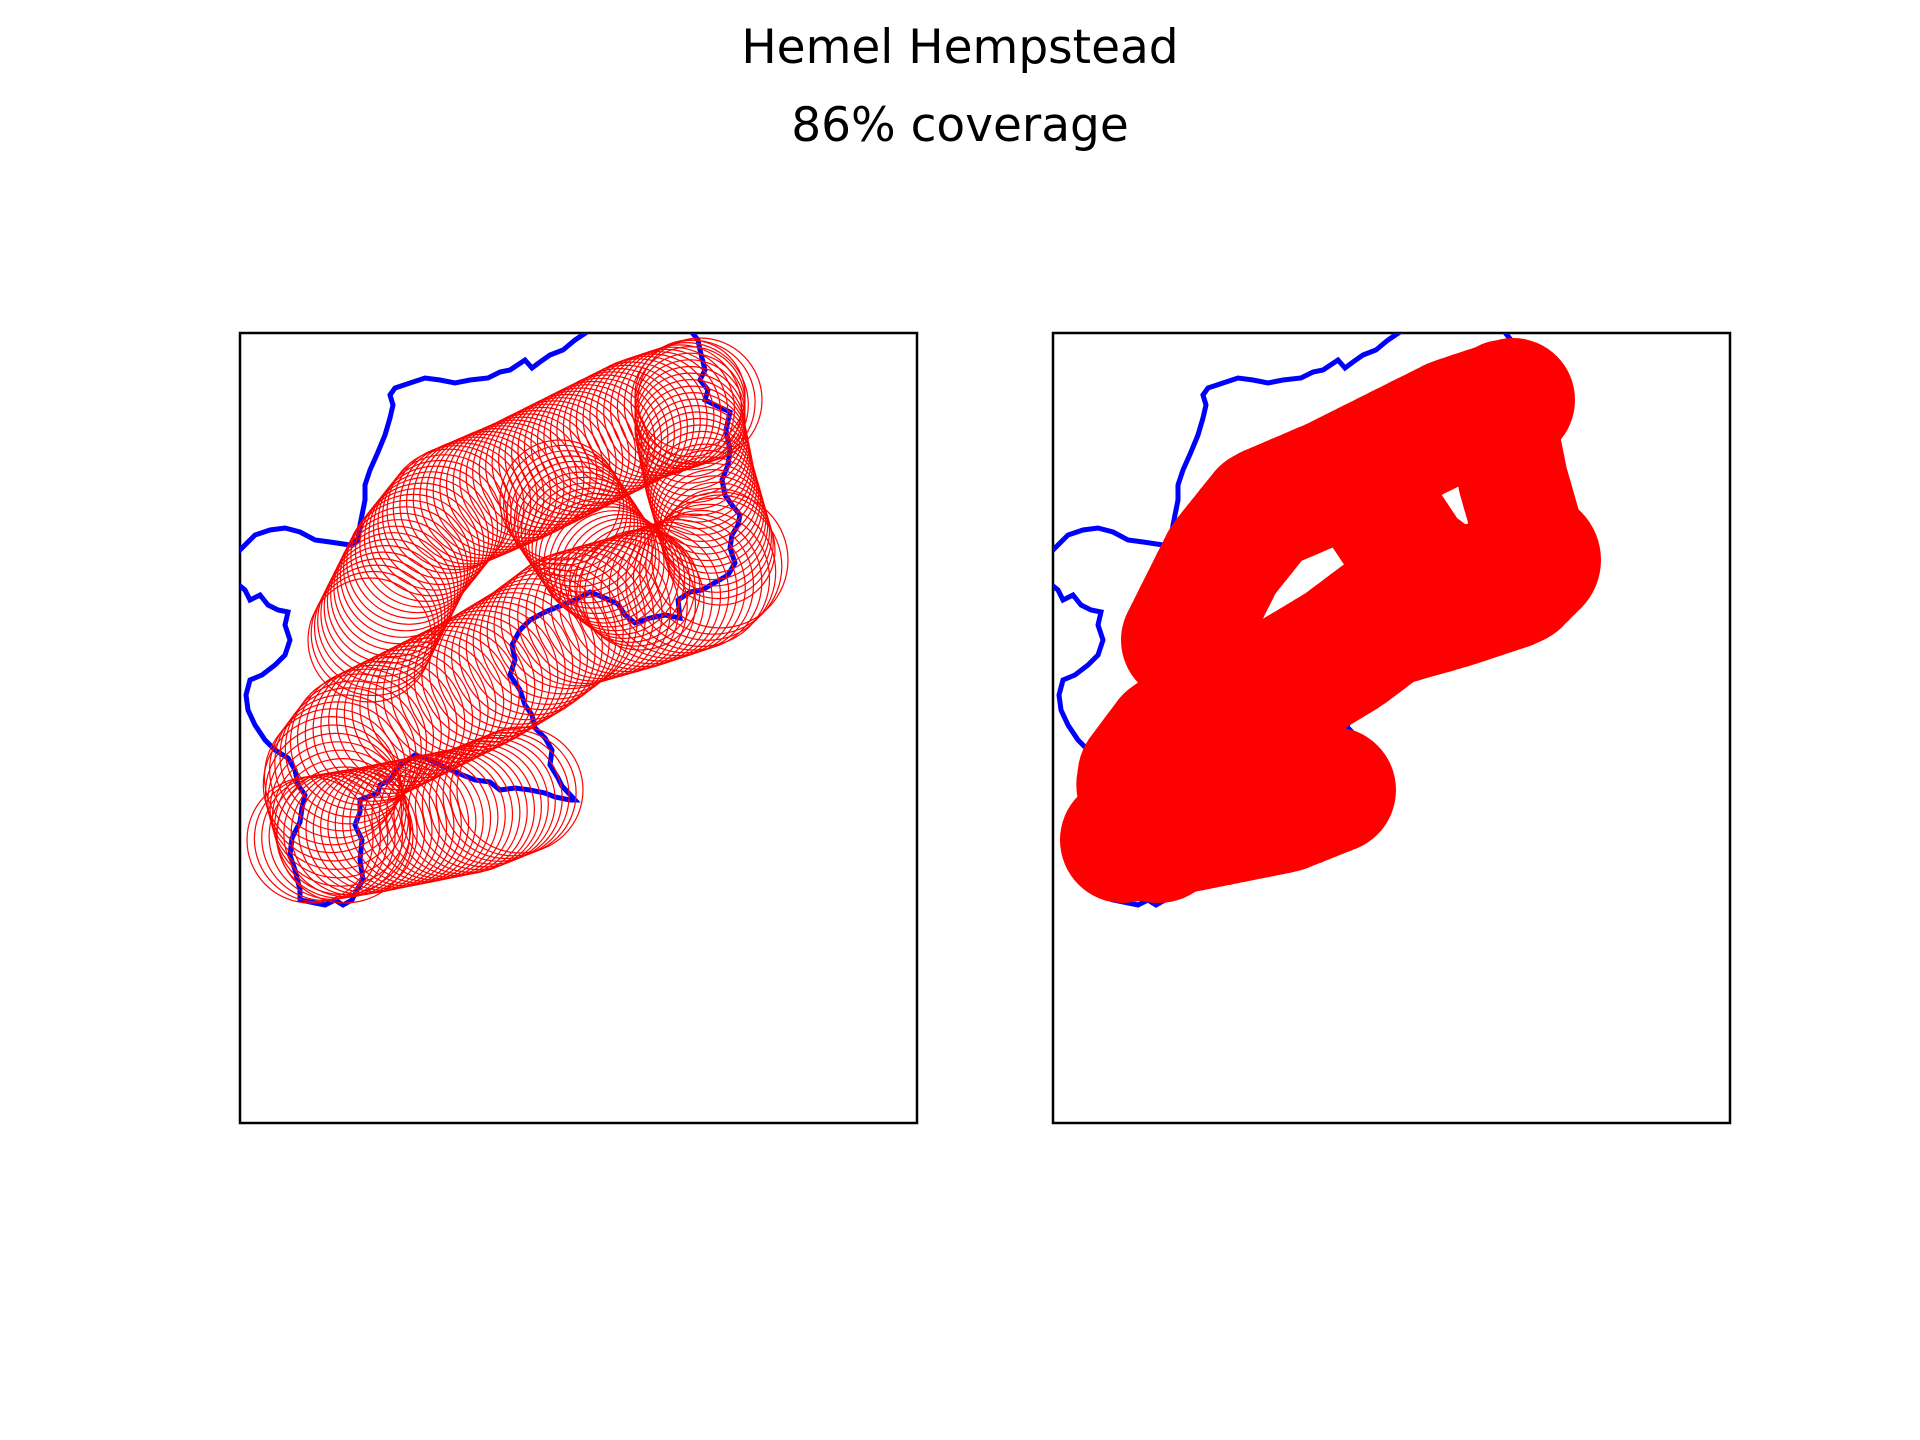  I want to click on map-title: Hemel Hempstead, so click(960, 47).